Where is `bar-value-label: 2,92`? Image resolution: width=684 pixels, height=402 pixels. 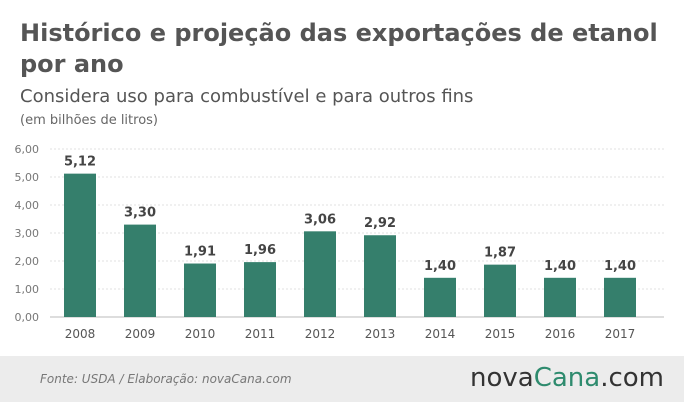
bar-value-label: 2,92 is located at coordinates (380, 223).